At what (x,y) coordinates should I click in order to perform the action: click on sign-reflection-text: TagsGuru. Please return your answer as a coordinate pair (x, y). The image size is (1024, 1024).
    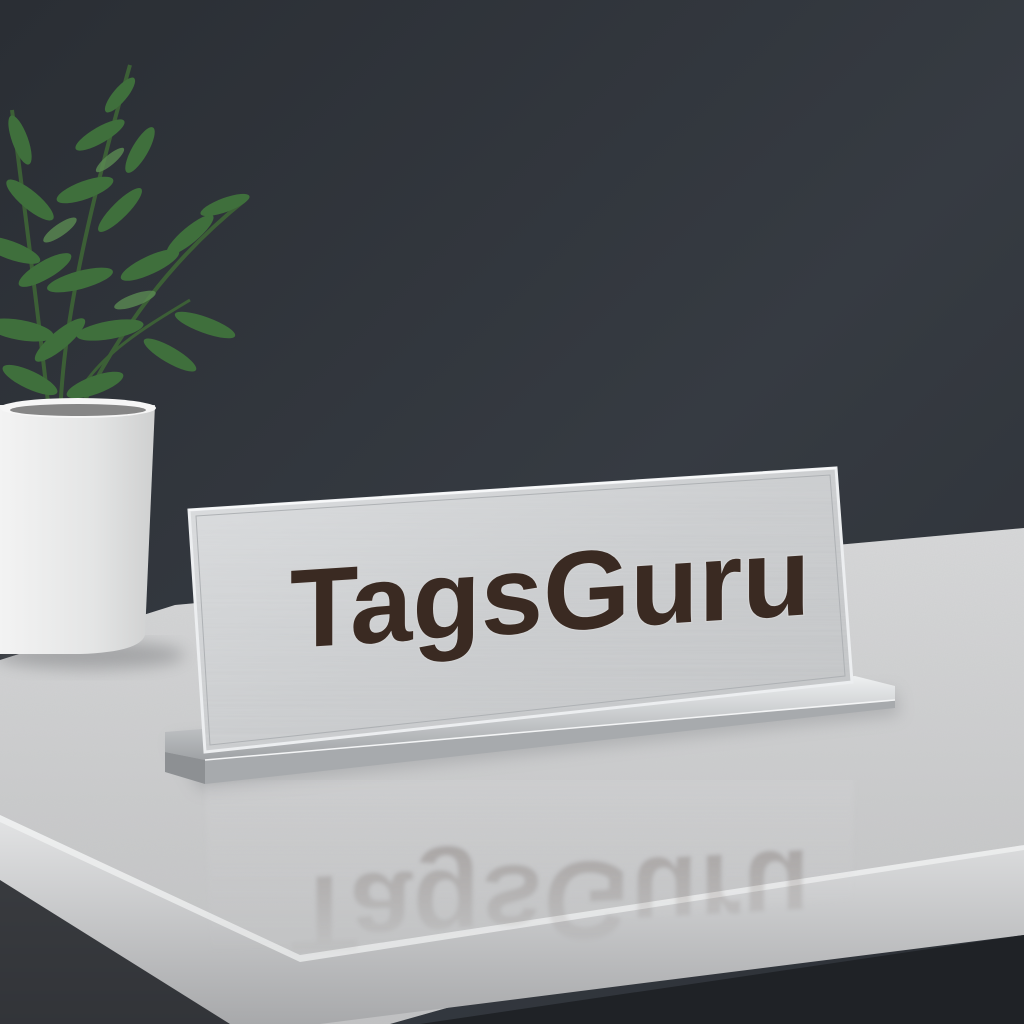
    Looking at the image, I should click on (550, 902).